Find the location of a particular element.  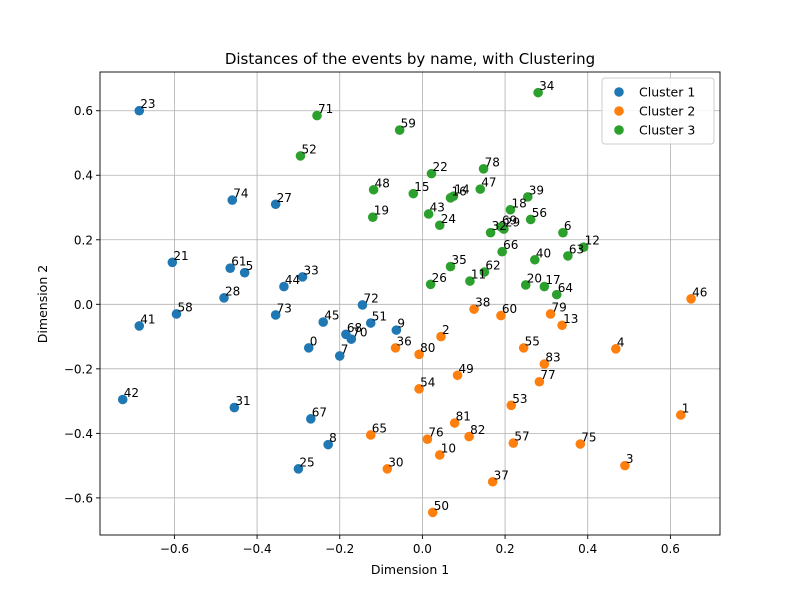

point-label-0: 0 is located at coordinates (314, 341).